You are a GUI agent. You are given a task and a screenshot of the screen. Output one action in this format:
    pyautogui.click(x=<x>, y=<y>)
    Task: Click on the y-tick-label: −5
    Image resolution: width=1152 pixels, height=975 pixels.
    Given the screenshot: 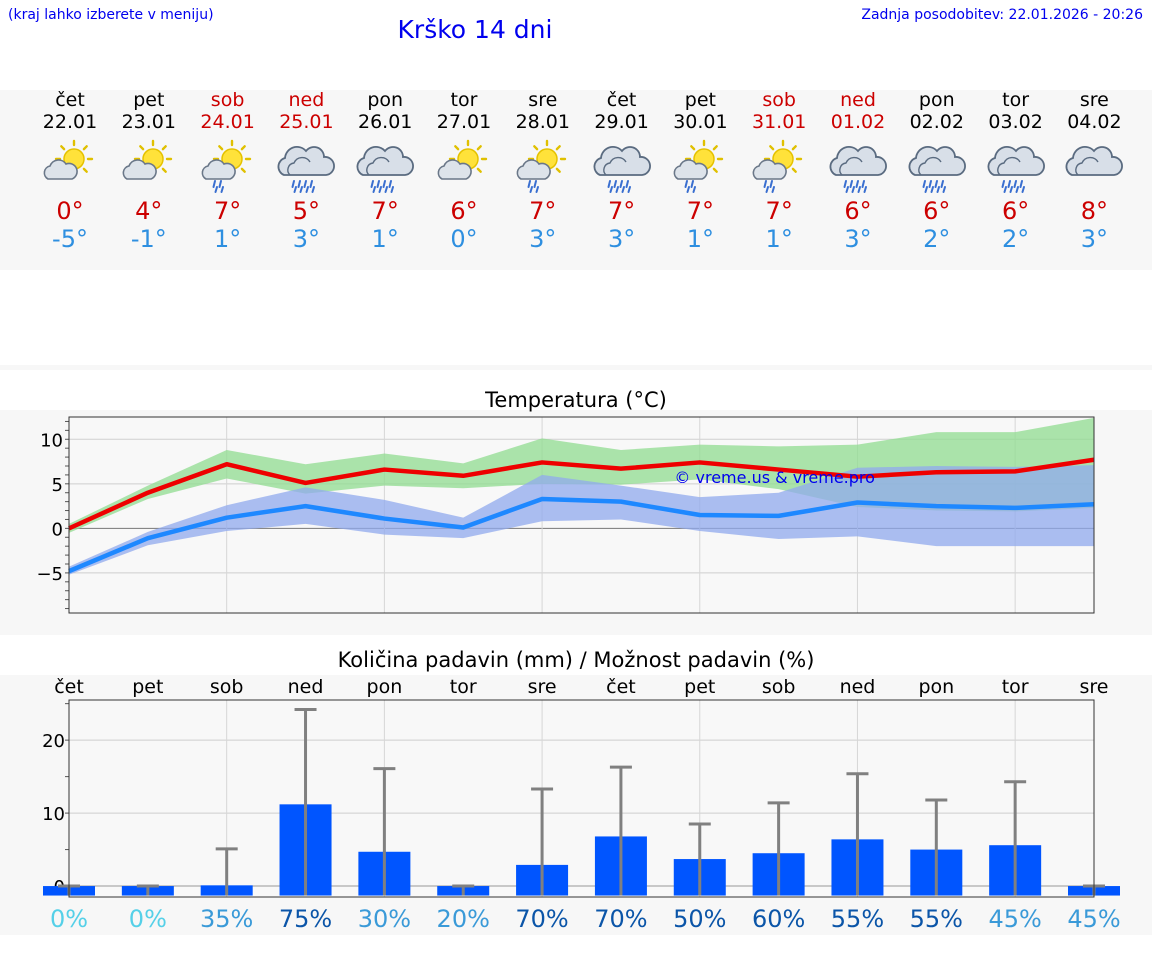 What is the action you would take?
    pyautogui.click(x=49, y=574)
    